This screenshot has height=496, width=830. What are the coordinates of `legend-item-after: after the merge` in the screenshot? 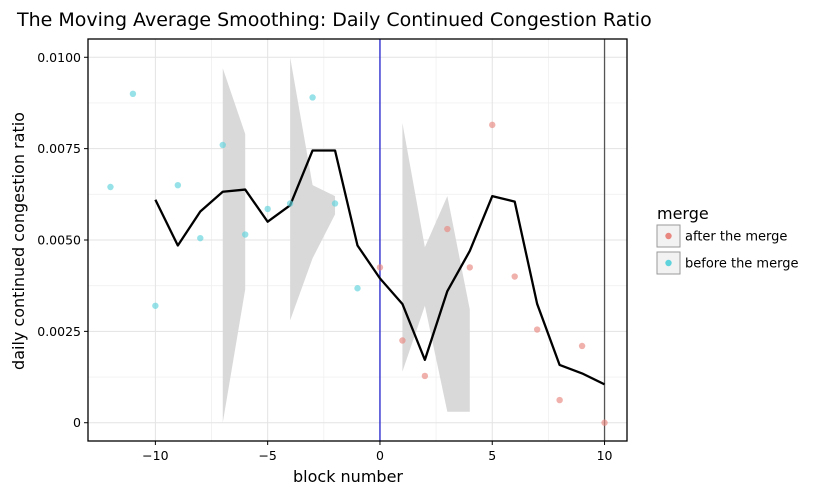 It's located at (721, 236).